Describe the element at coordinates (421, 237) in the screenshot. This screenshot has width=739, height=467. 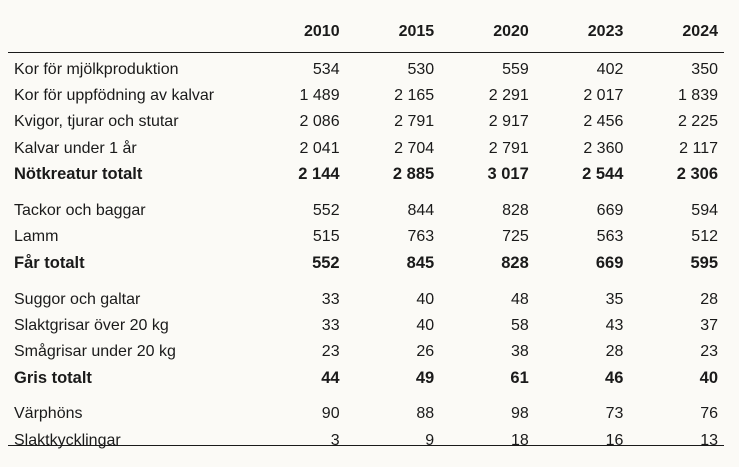
I see `value-cell: 763` at that location.